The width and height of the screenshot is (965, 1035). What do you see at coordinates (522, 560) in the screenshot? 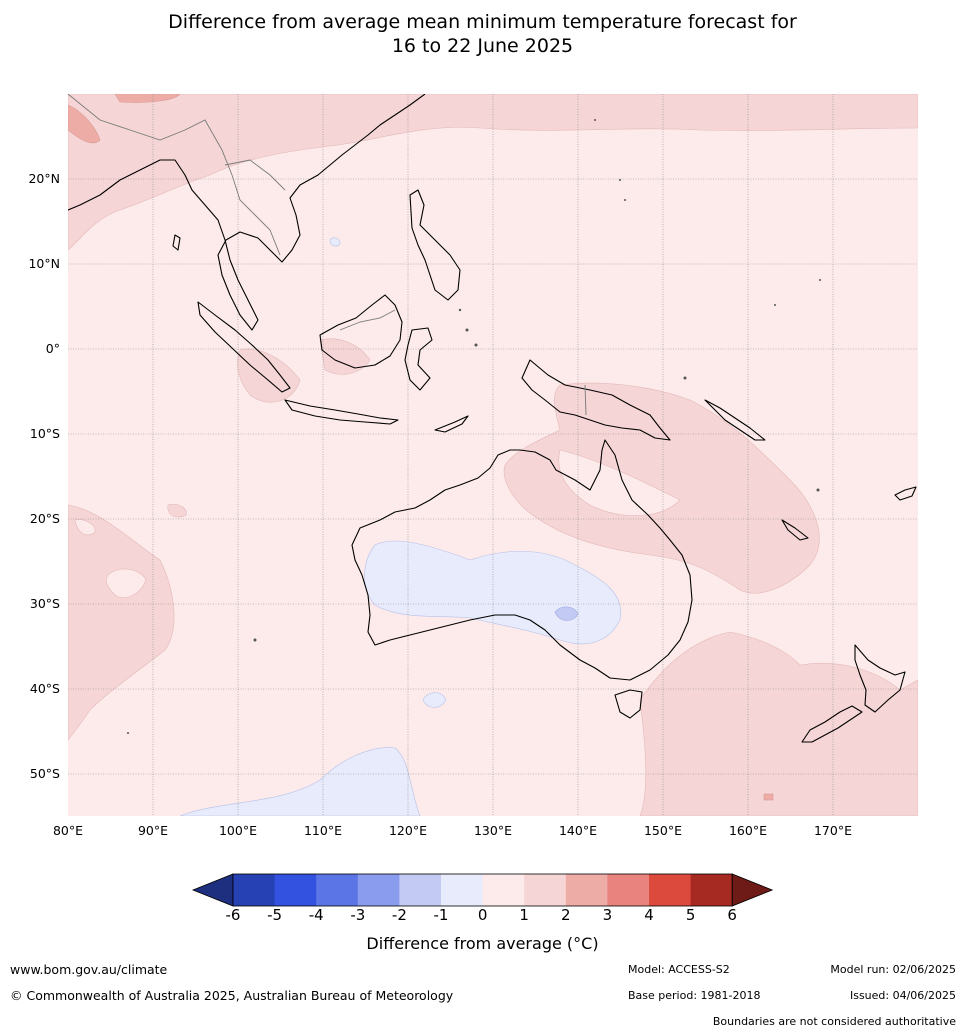
I see `australia-coastline` at bounding box center [522, 560].